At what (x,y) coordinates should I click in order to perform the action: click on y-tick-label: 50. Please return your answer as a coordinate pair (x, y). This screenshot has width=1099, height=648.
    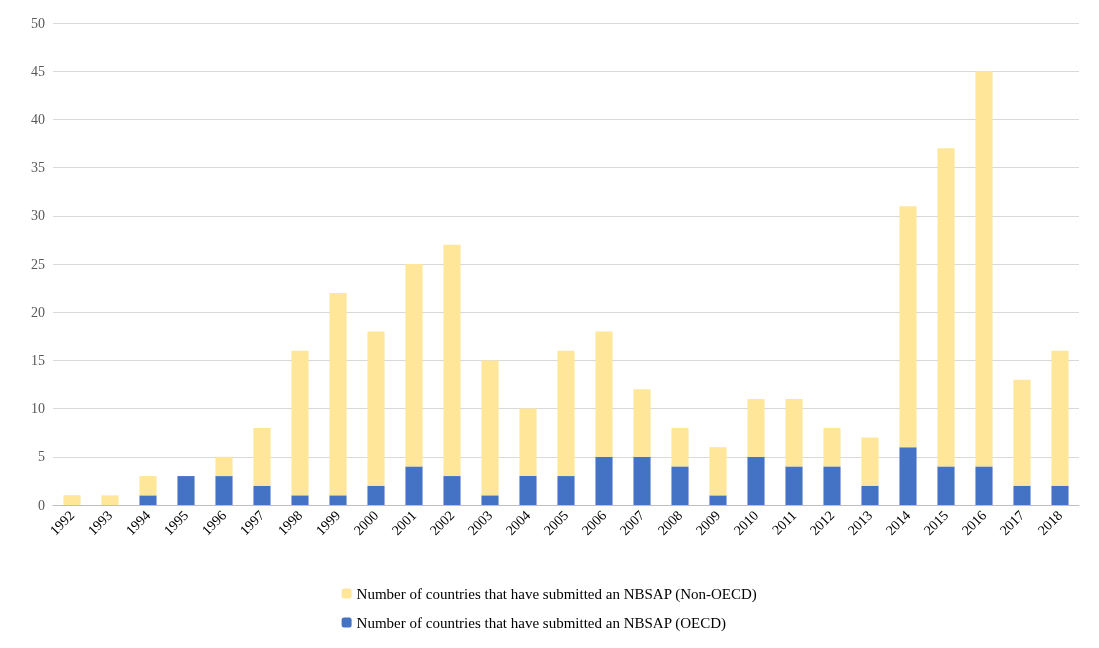
    Looking at the image, I should click on (38, 23).